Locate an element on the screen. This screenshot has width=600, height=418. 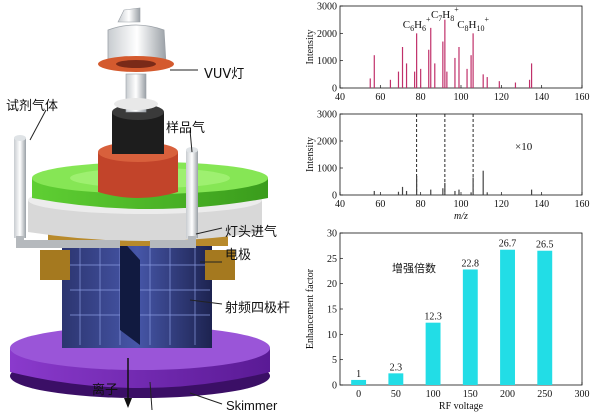
y-tick-label: 15 is located at coordinates (332, 310).